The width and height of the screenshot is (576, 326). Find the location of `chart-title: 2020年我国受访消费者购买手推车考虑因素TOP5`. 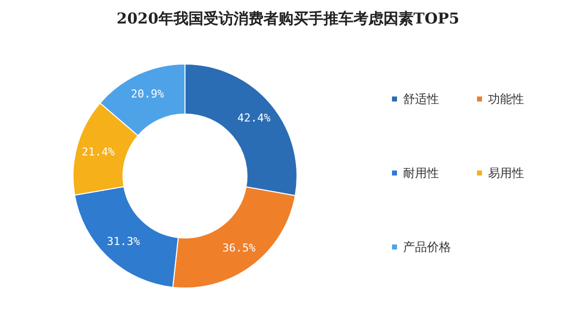

chart-title: 2020年我国受访消费者购买手推车考虑因素TOP5 is located at coordinates (288, 19).